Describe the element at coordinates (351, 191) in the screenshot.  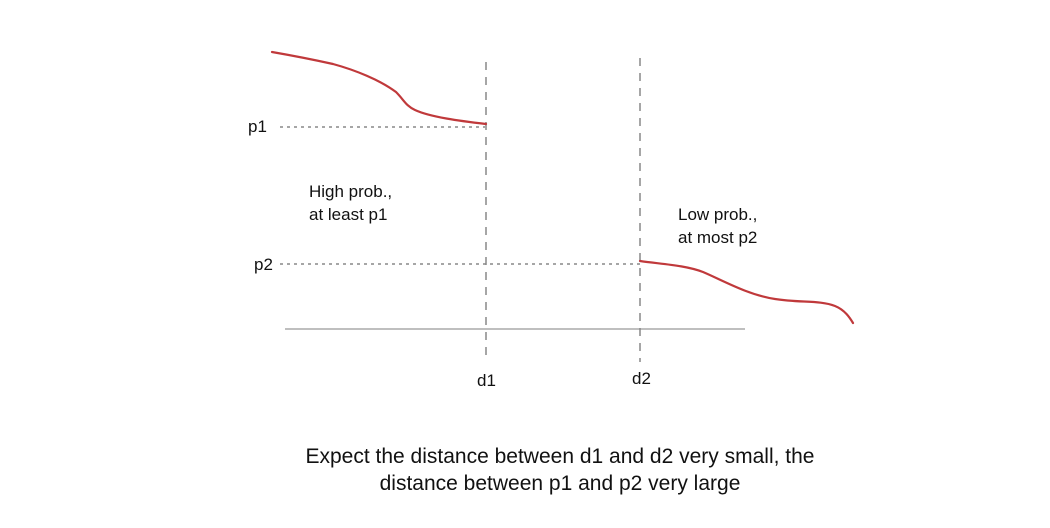
I see `high-prob-note-line1: High prob.,` at that location.